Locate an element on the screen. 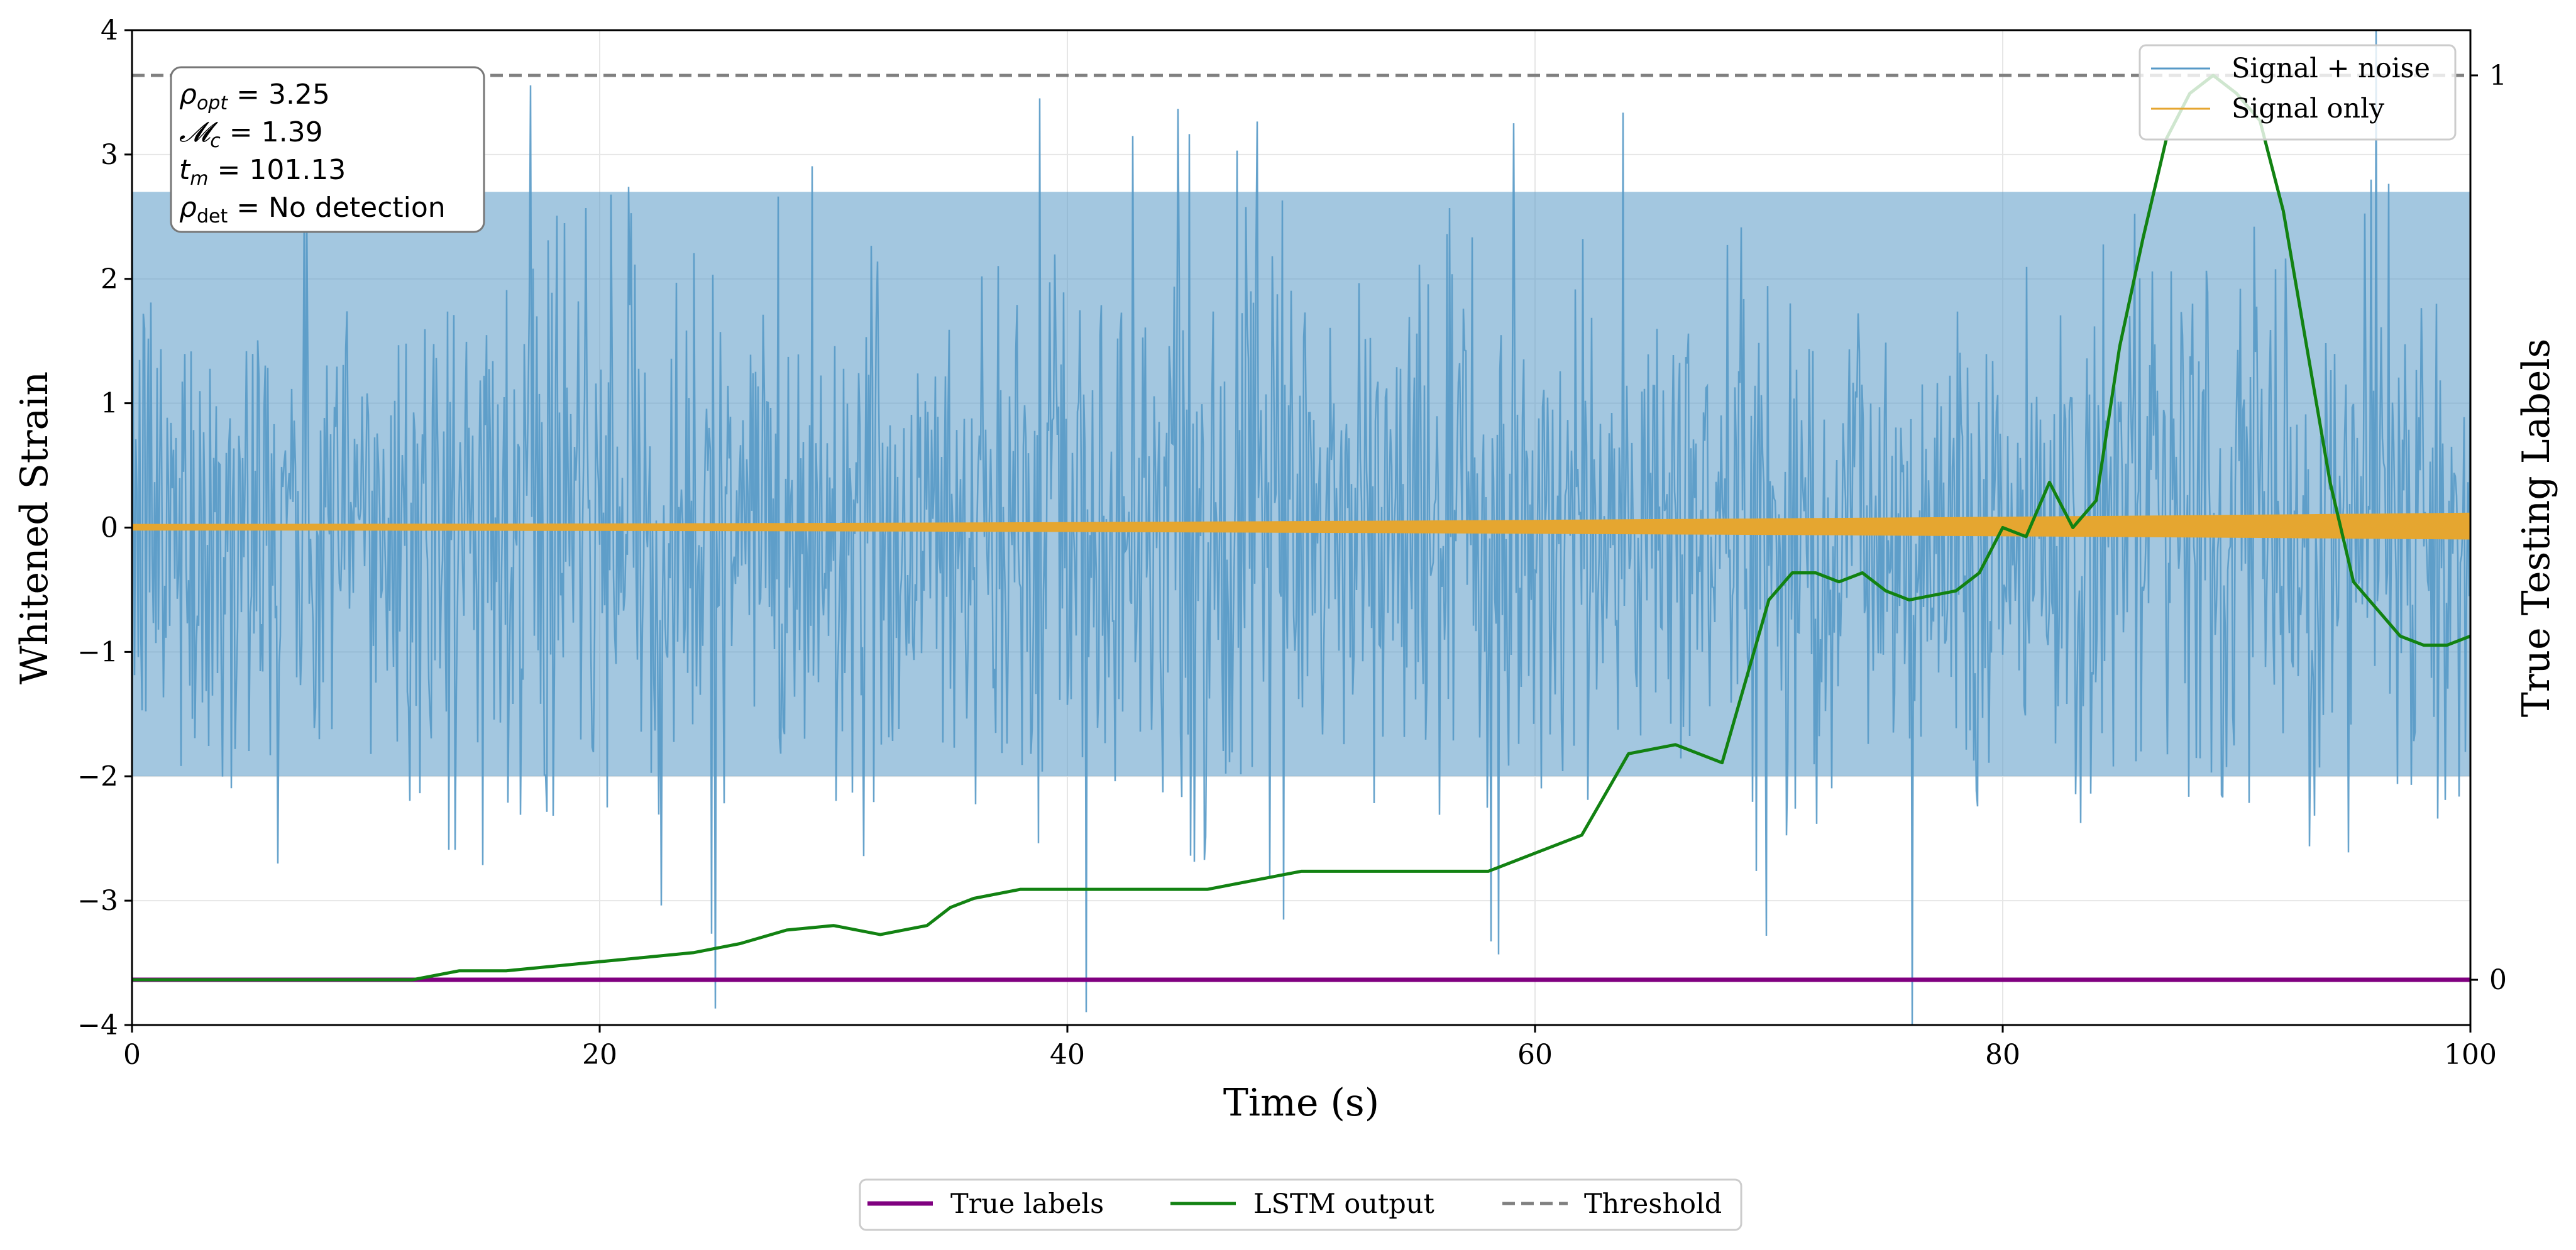  x-tick-label: 80 is located at coordinates (2003, 1055).